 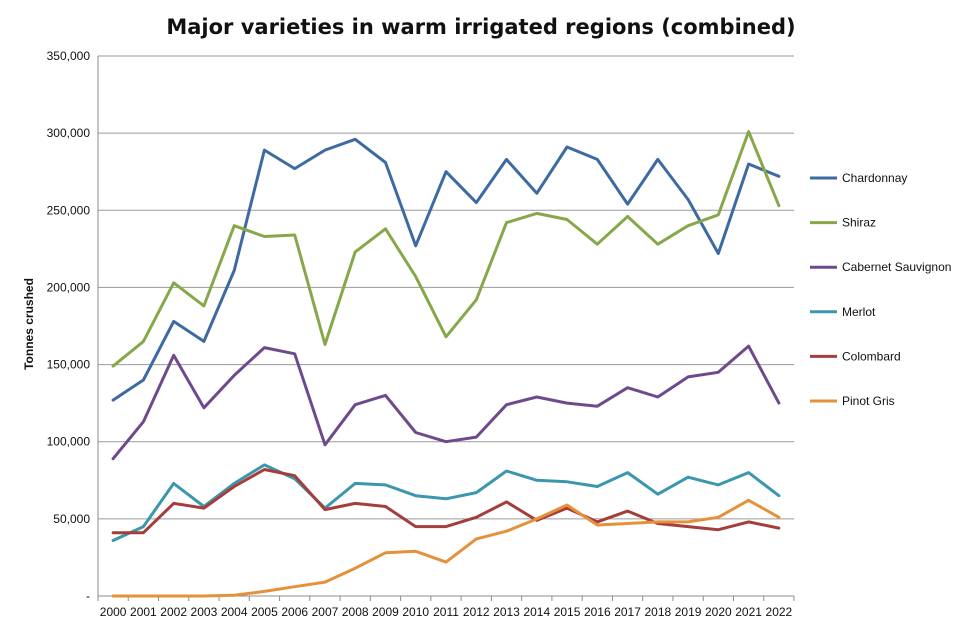 What do you see at coordinates (69, 365) in the screenshot?
I see `y-tick-label: 150,000` at bounding box center [69, 365].